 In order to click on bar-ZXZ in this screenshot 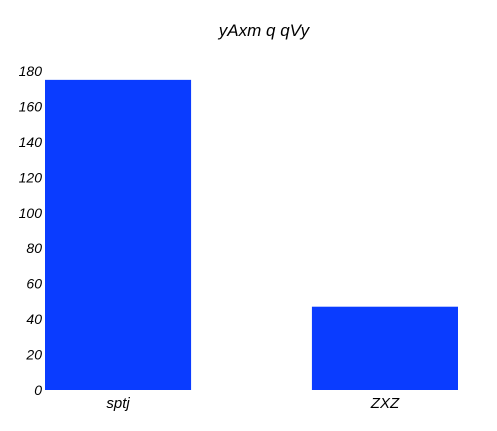, I will do `click(384, 348)`.